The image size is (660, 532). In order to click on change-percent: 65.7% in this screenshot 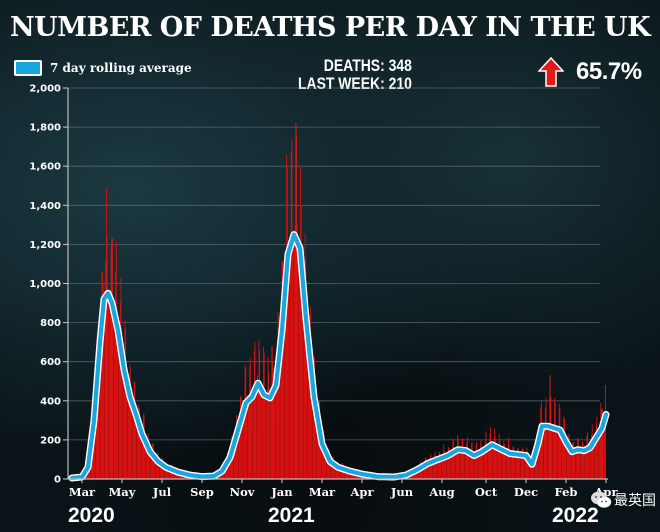, I will do `click(609, 71)`.